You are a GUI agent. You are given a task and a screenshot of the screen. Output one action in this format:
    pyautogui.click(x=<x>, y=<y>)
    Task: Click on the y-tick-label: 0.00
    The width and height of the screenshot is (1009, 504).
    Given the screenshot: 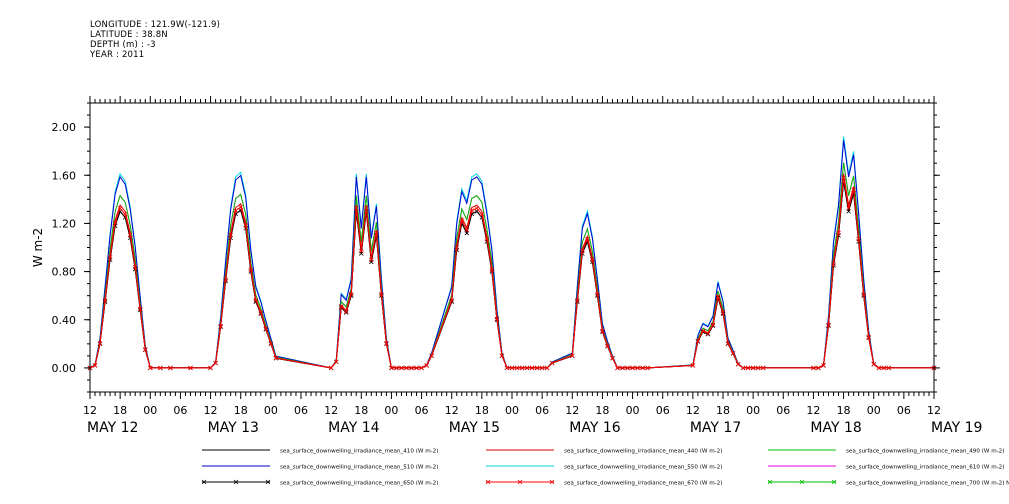 What is the action you would take?
    pyautogui.click(x=64, y=368)
    